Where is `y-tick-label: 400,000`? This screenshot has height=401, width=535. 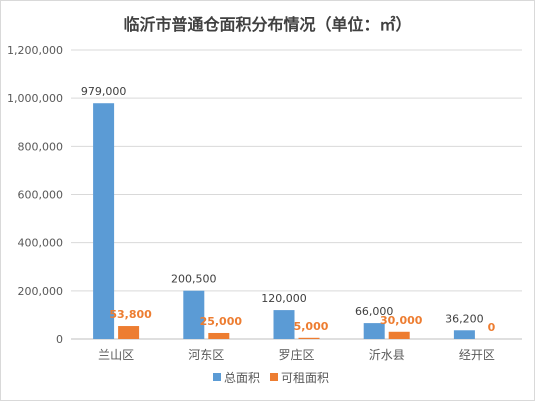
y-tick-label: 400,000 is located at coordinates (41, 243).